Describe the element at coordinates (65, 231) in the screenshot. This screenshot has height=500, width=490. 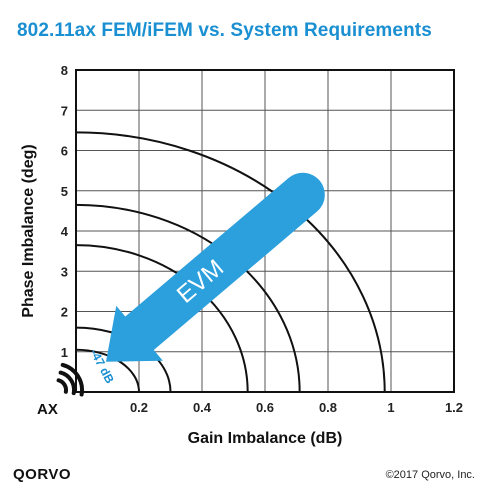
I see `y-tick-label: 4` at that location.